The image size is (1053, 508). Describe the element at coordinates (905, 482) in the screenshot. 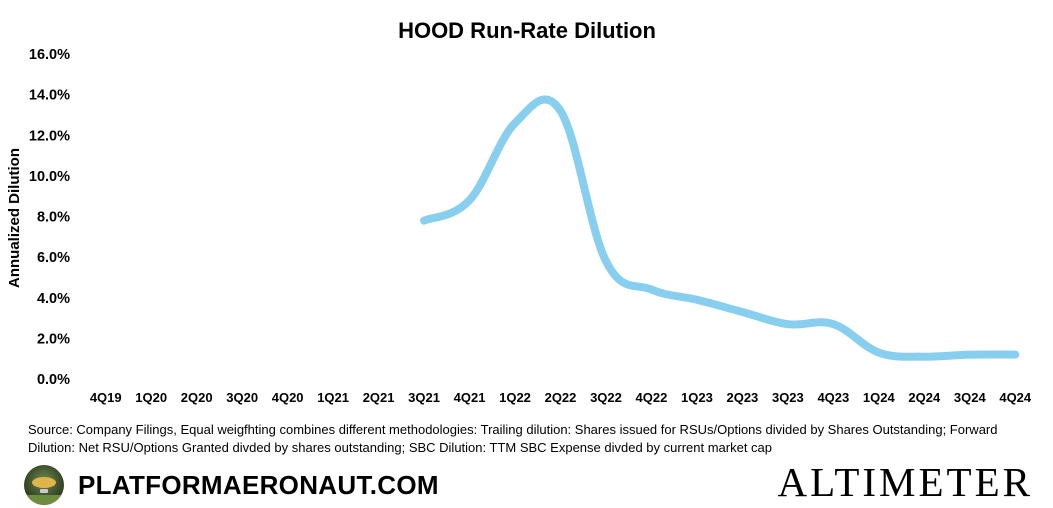

I see `altimeter-logo: ALTIMETER` at that location.